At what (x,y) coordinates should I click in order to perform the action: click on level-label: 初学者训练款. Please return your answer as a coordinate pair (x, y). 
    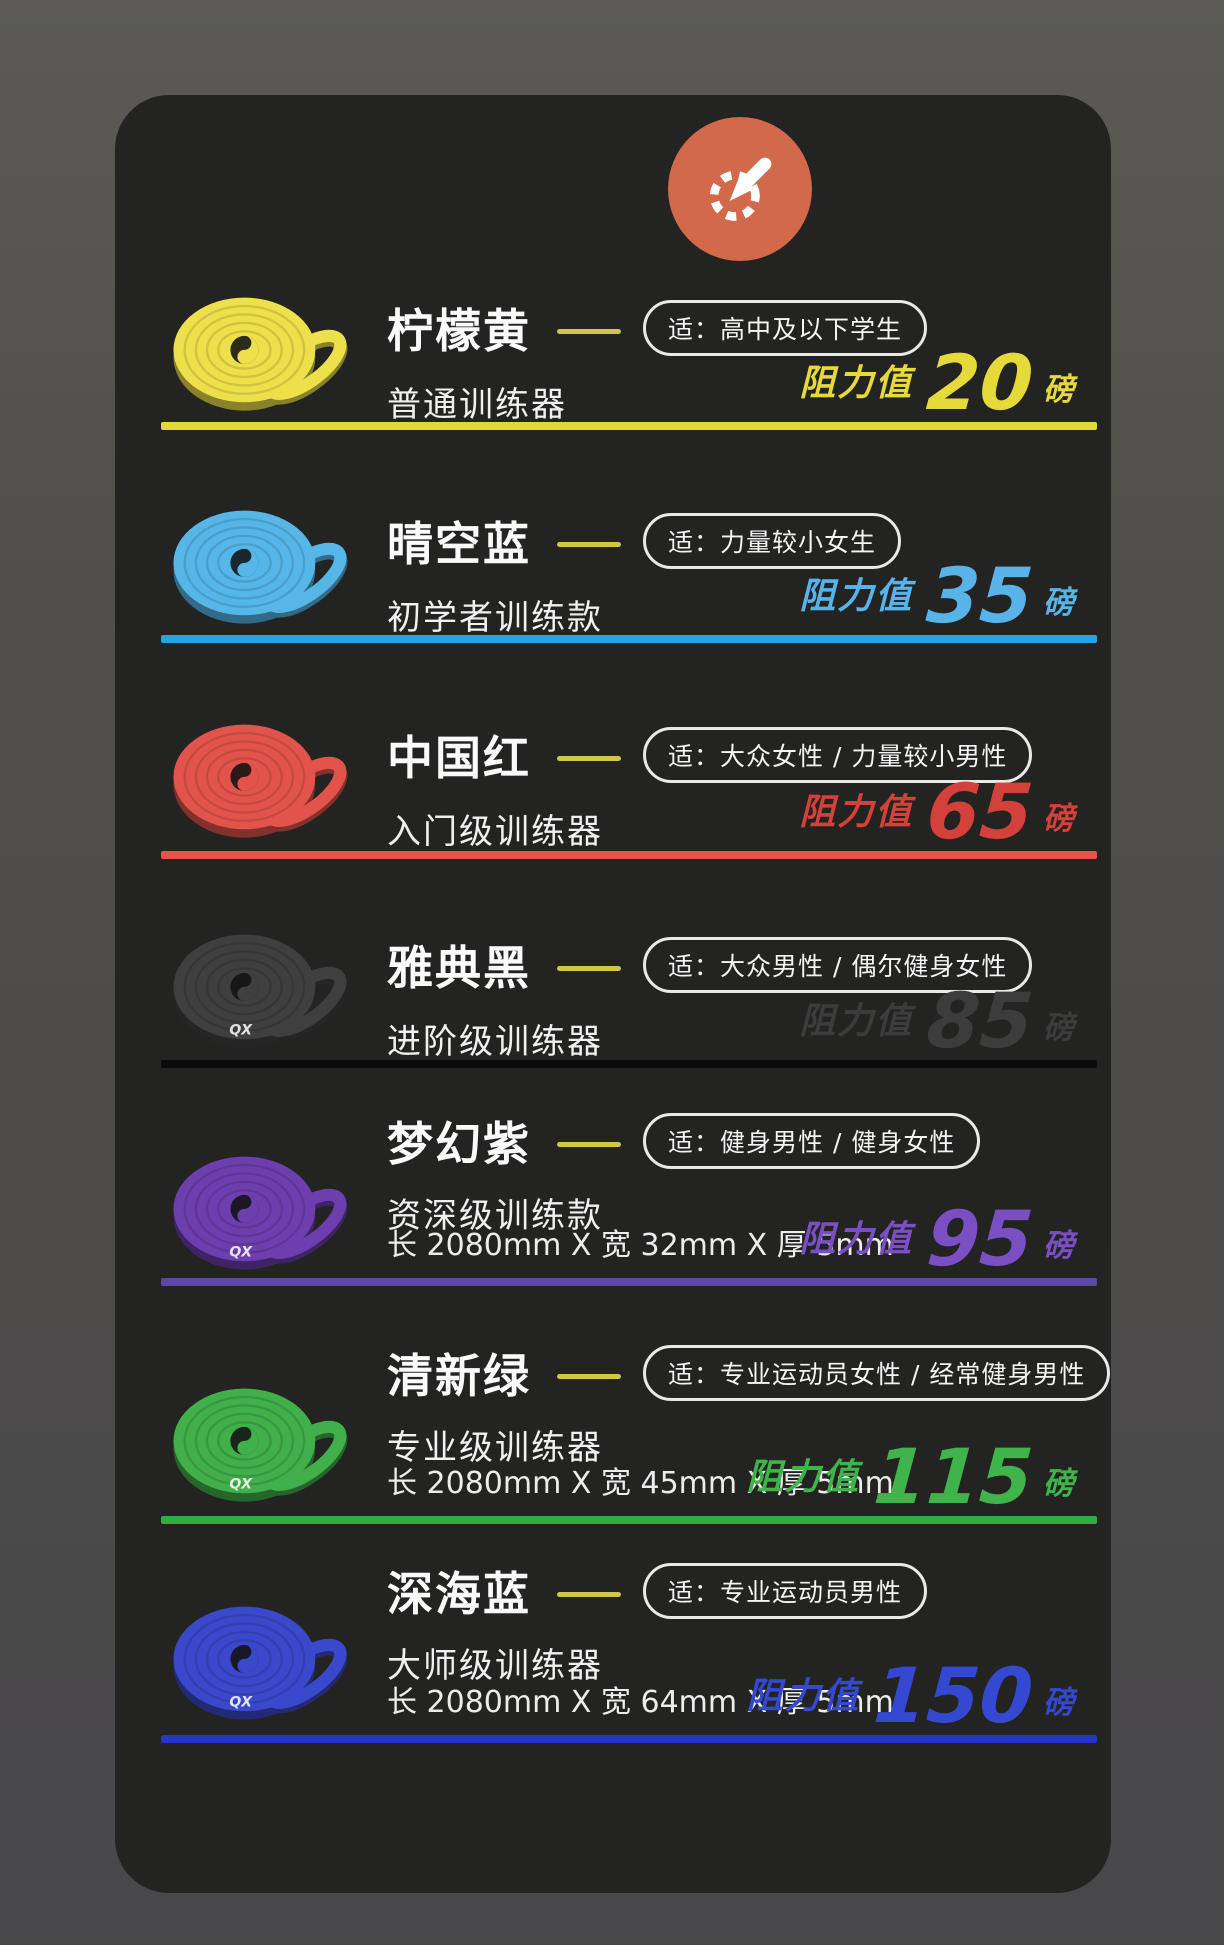
    Looking at the image, I should click on (495, 618).